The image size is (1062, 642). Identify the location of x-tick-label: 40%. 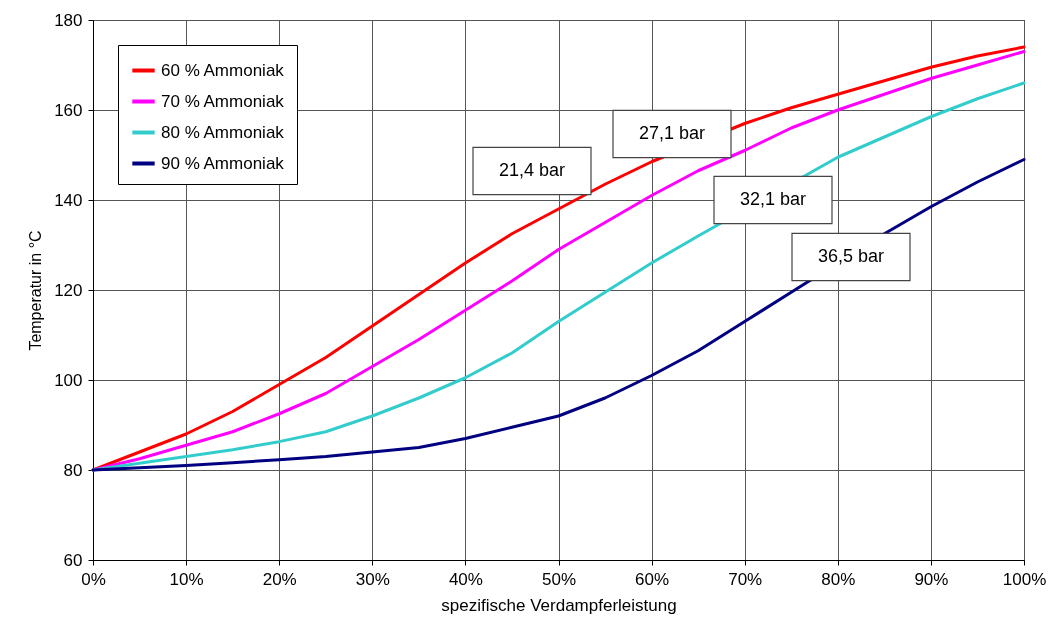
(465, 579).